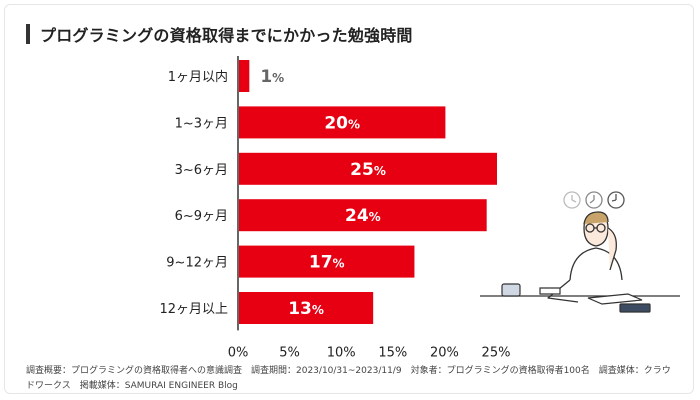 This screenshot has width=700, height=400. I want to click on category-label: 3~6ヶ月, so click(201, 170).